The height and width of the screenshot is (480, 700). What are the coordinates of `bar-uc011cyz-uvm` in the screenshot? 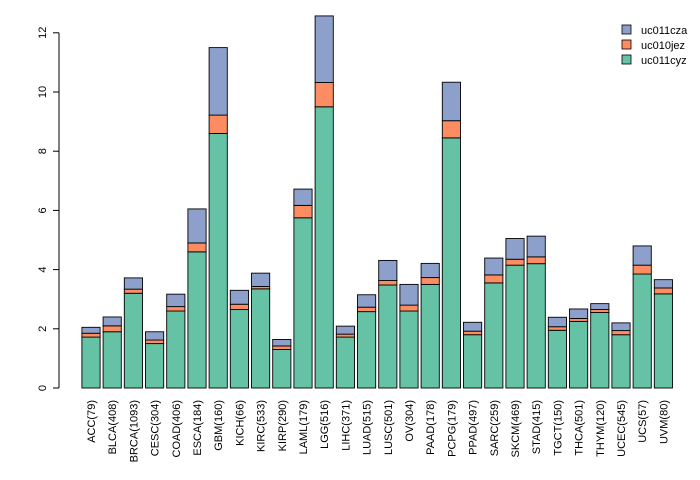 It's located at (663, 341).